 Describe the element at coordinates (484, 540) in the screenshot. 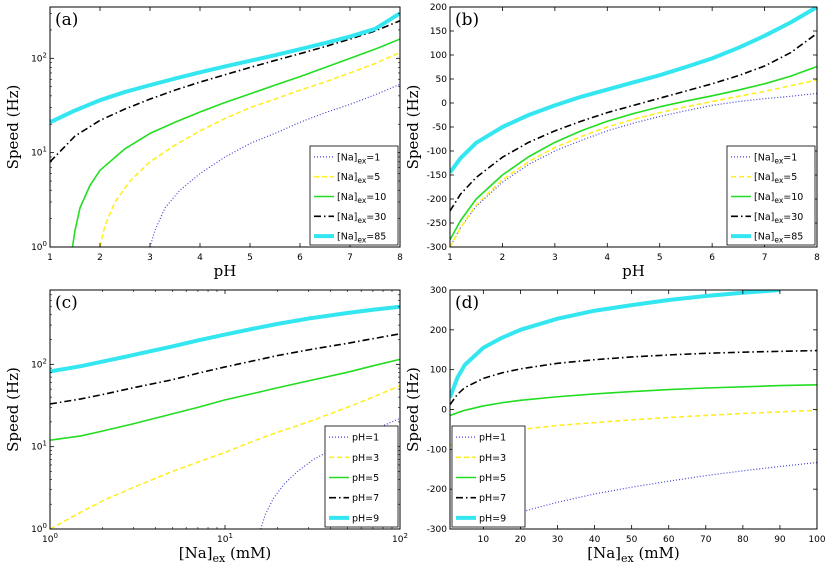

I see `x-tick-label: 10` at that location.